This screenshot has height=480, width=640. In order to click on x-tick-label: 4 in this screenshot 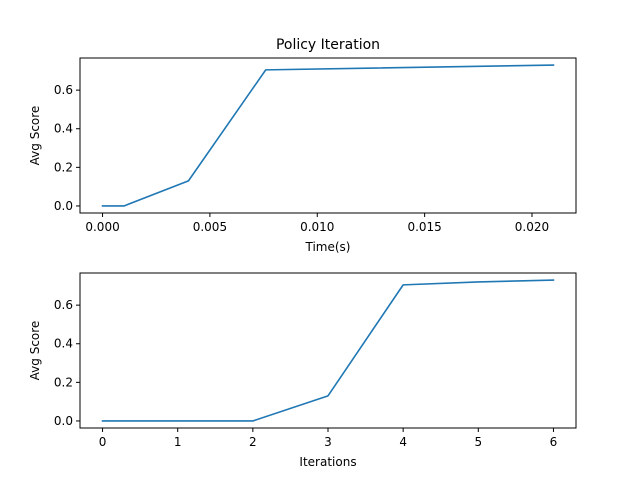, I will do `click(403, 442)`.